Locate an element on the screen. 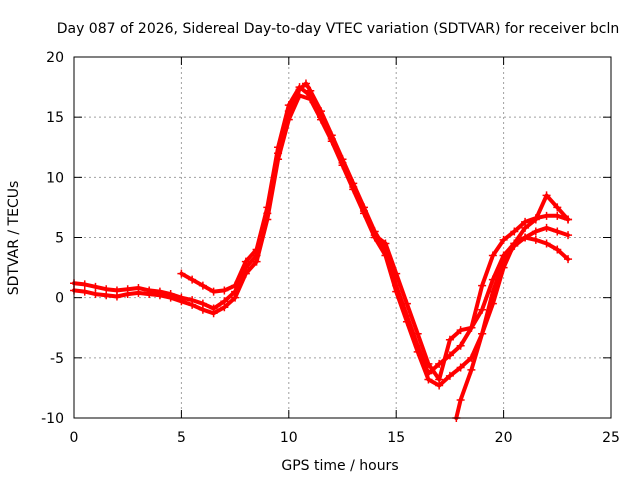  x-tick-label: 10 is located at coordinates (289, 438).